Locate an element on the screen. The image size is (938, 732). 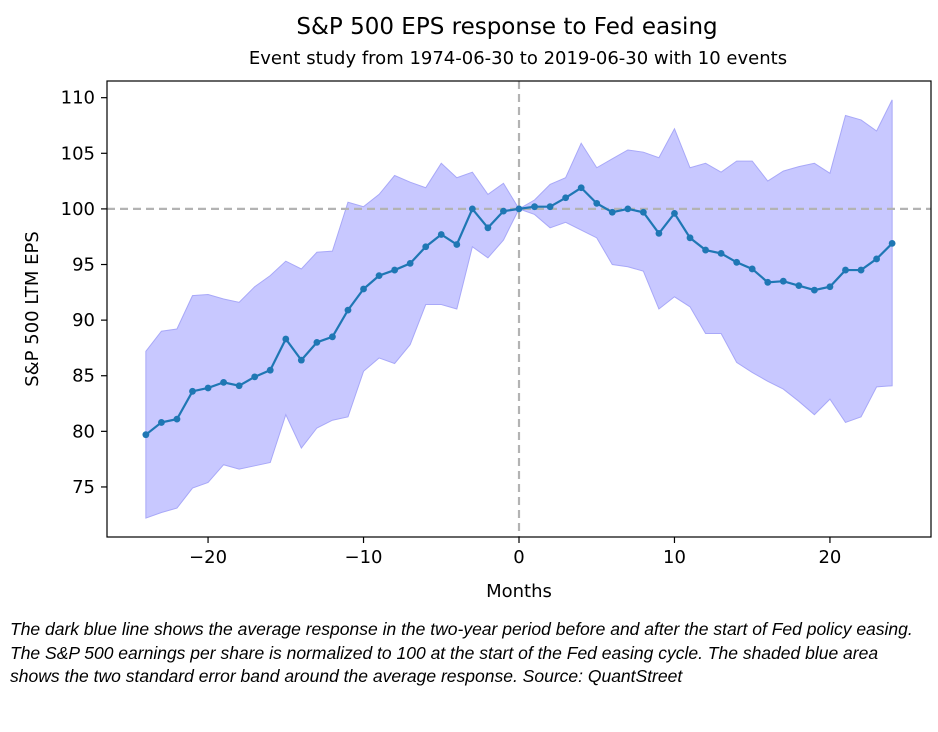
y-tick-label: 80 is located at coordinates (83, 431).